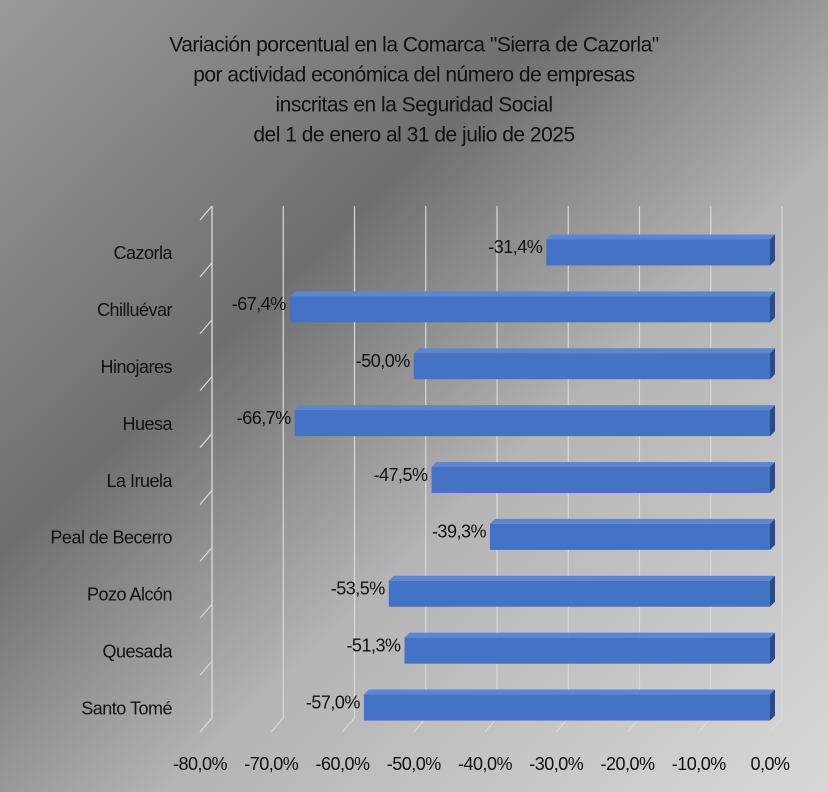 Image resolution: width=828 pixels, height=792 pixels. Describe the element at coordinates (111, 538) in the screenshot. I see `y-tick-label: Peal de Becerro` at that location.